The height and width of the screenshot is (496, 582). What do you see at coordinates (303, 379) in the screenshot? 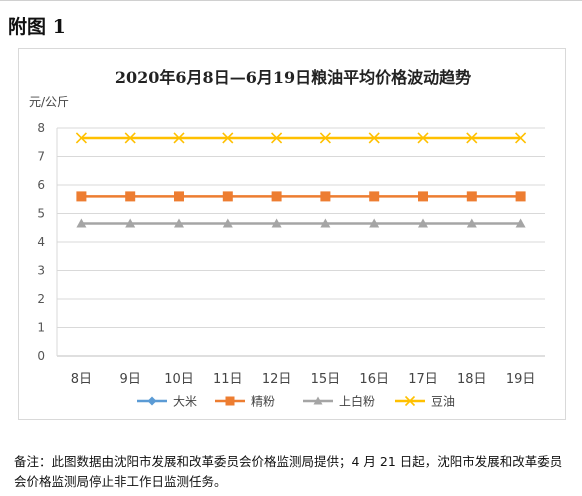
I see `x-tick-labels: 8日 9日 10日 11日 12日 15日 16日 17日 18日 19日` at bounding box center [303, 379].